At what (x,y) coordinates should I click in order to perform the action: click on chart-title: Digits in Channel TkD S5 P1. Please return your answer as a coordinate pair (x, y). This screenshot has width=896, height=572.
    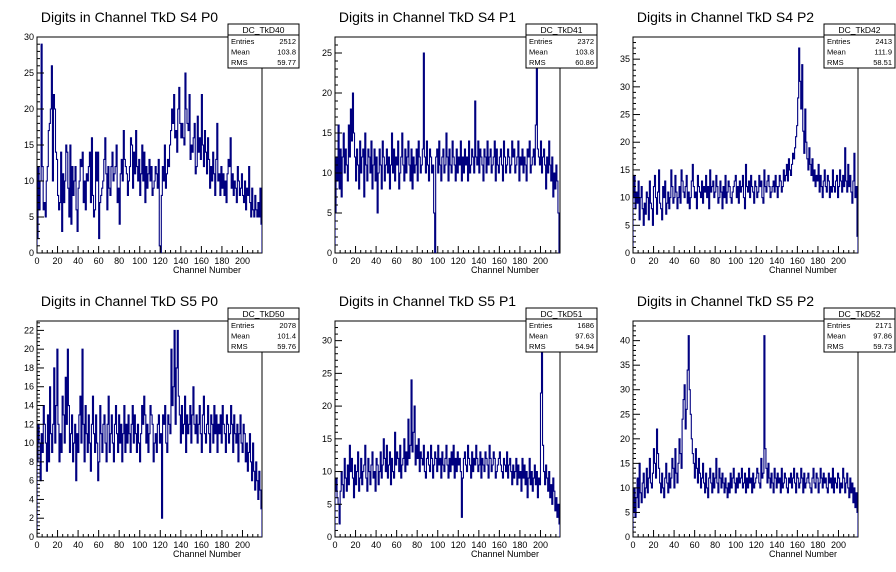
    Looking at the image, I should click on (427, 301).